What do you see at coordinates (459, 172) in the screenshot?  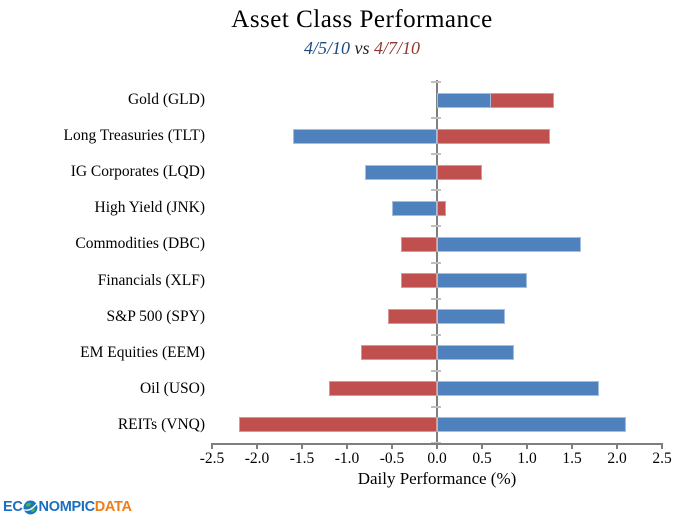 I see `bar-4-7-10-ig-corporates-lqd` at bounding box center [459, 172].